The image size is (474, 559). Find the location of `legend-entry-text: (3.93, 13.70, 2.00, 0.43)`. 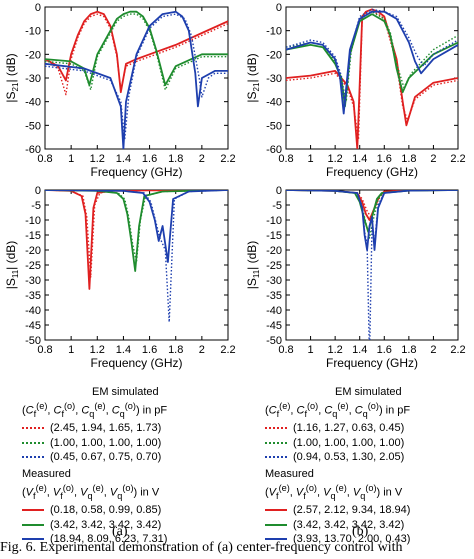

legend-entry-text: (3.93, 13.70, 2.00, 0.43) is located at coordinates (352, 539).